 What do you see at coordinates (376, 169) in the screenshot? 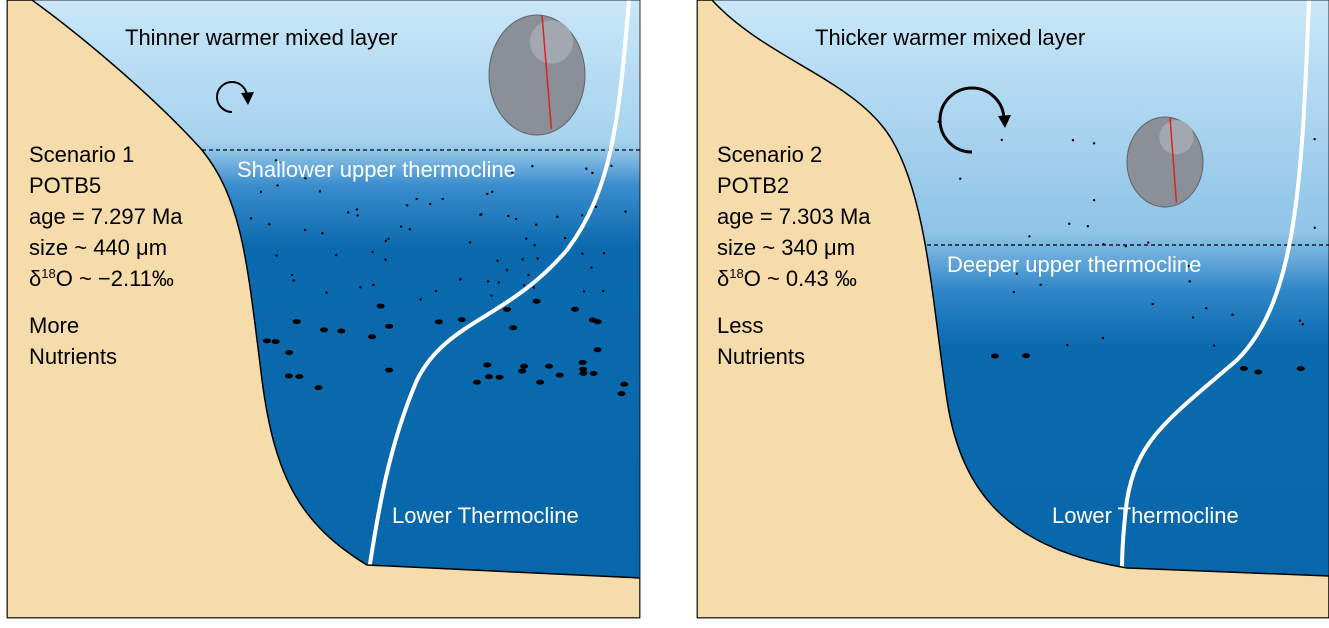
I see `upper-thermocline-label: Shallower upper thermocline` at bounding box center [376, 169].